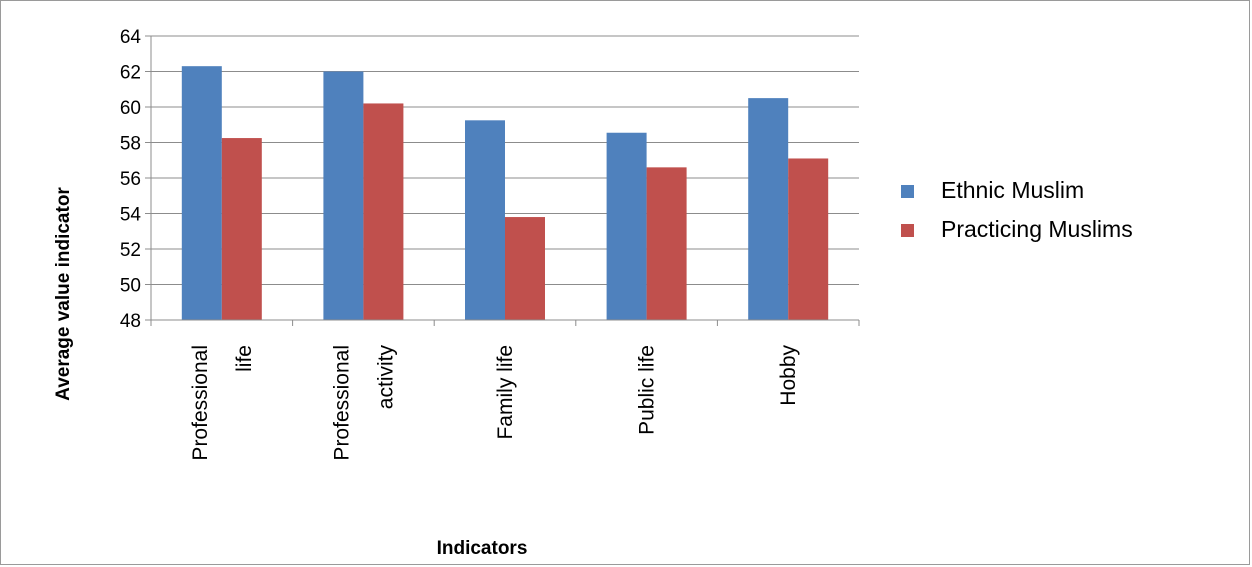  Describe the element at coordinates (131, 215) in the screenshot. I see `y-tick-label: 54` at that location.